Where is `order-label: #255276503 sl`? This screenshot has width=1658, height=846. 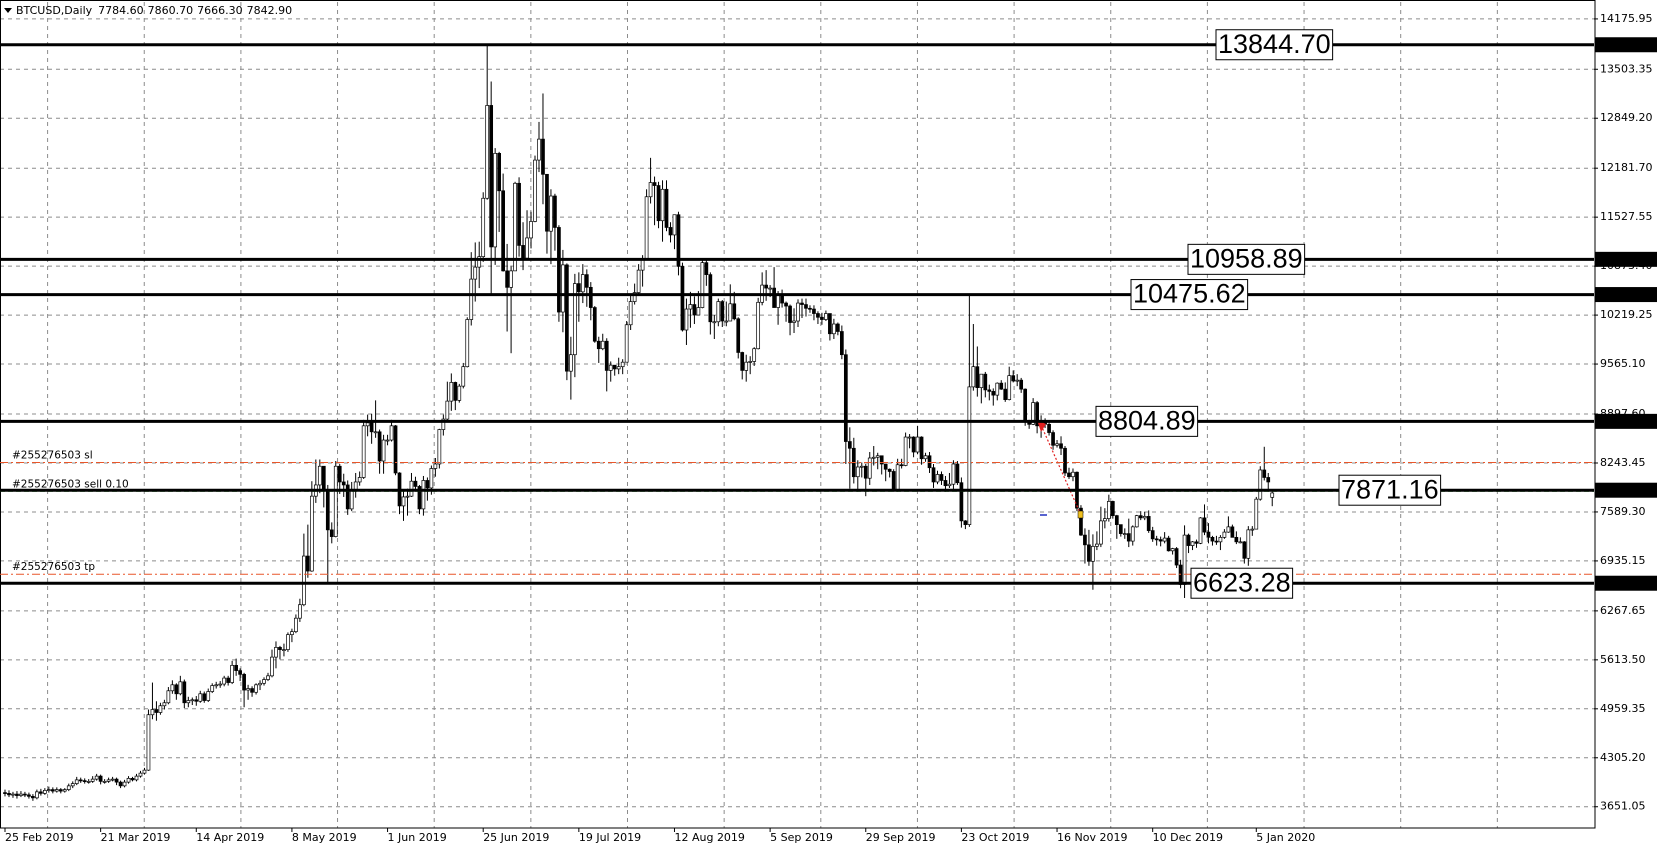
order-label: #255276503 sl is located at coordinates (52, 455).